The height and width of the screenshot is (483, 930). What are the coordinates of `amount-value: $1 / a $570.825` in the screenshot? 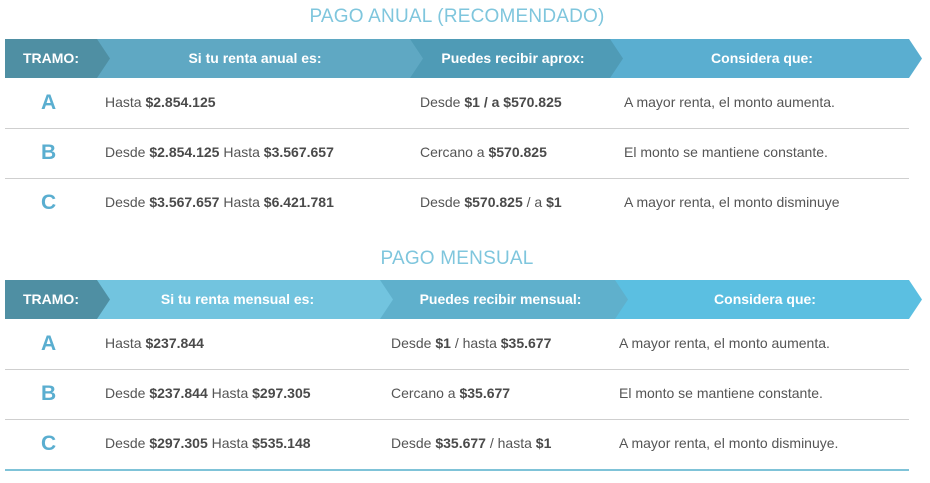 It's located at (513, 102).